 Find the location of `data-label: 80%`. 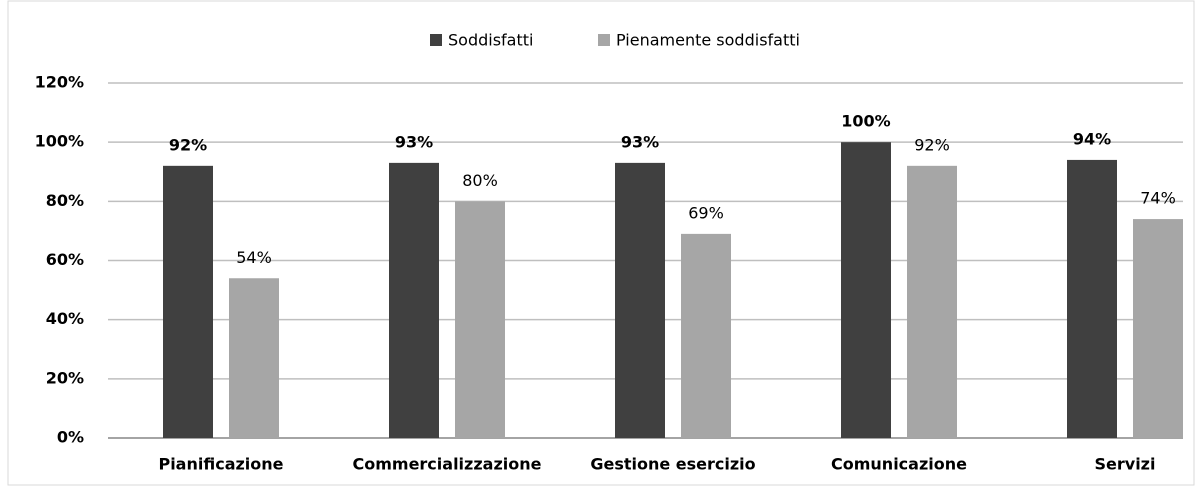

data-label: 80% is located at coordinates (480, 180).